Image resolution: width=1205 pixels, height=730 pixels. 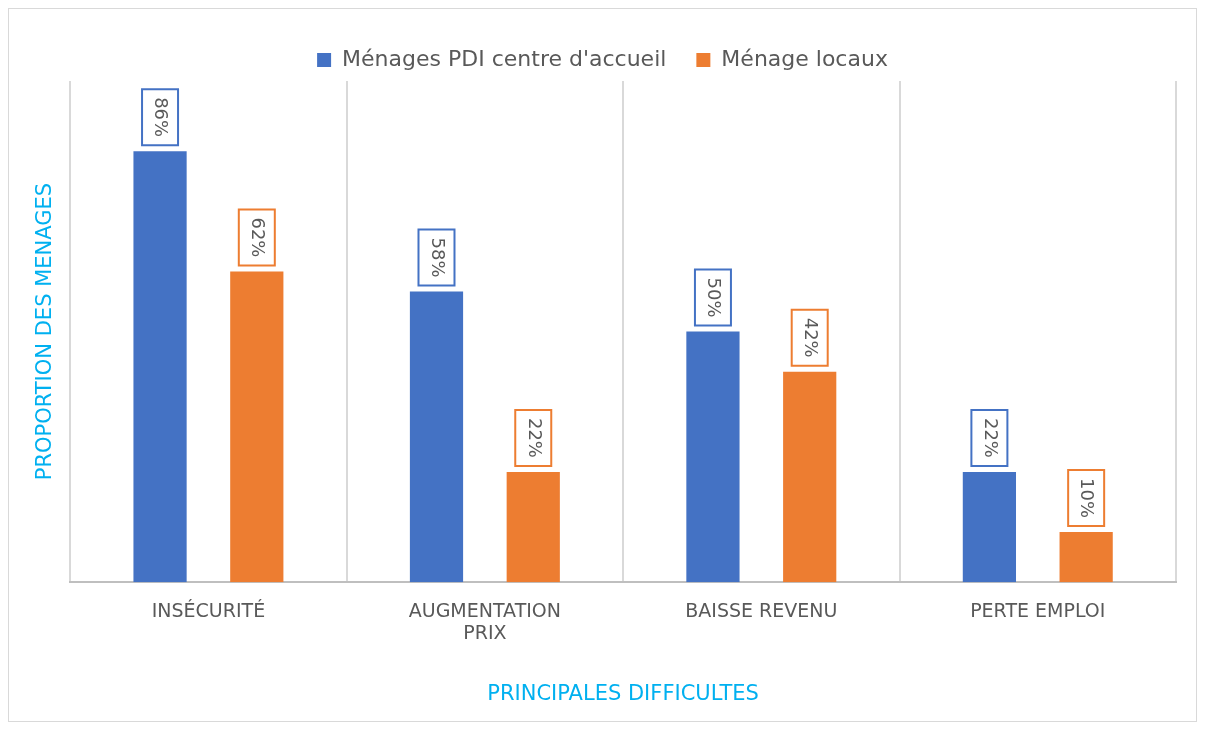 What do you see at coordinates (804, 58) in the screenshot?
I see `legend-label: Ménage locaux` at bounding box center [804, 58].